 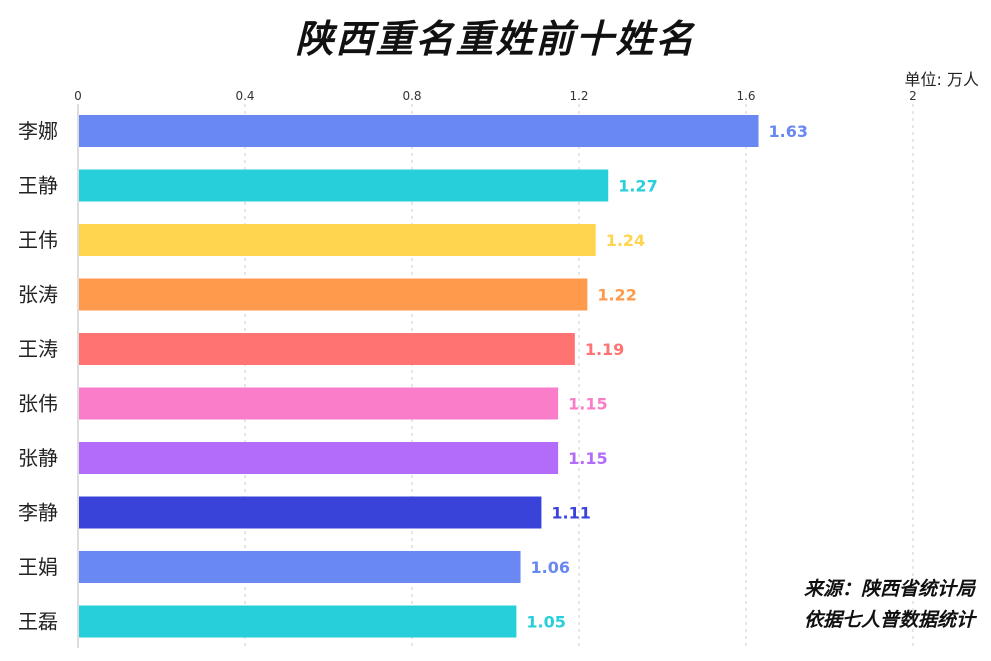 I want to click on category-label: 张伟, so click(x=38, y=404).